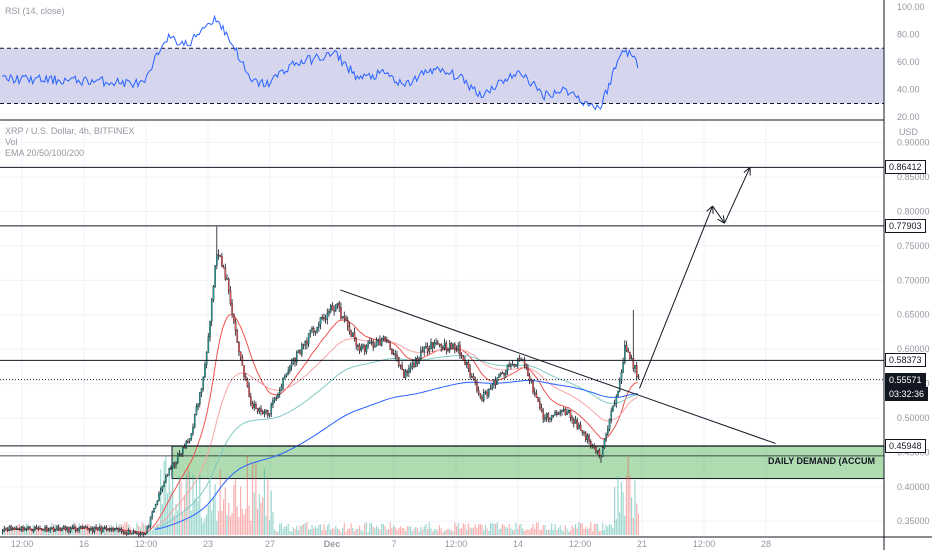 This screenshot has width=932, height=550. Describe the element at coordinates (913, 487) in the screenshot. I see `price-tick-label: 0.40000` at that location.